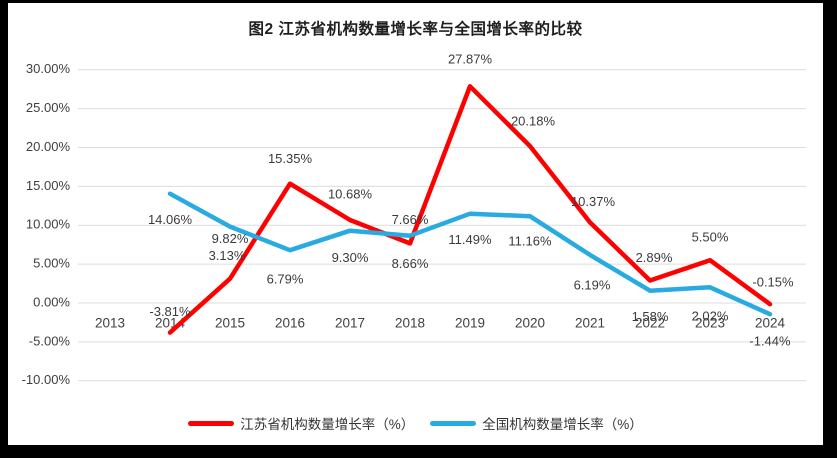  What do you see at coordinates (51, 263) in the screenshot?
I see `y-axis-tick-label: 5.00%` at bounding box center [51, 263].